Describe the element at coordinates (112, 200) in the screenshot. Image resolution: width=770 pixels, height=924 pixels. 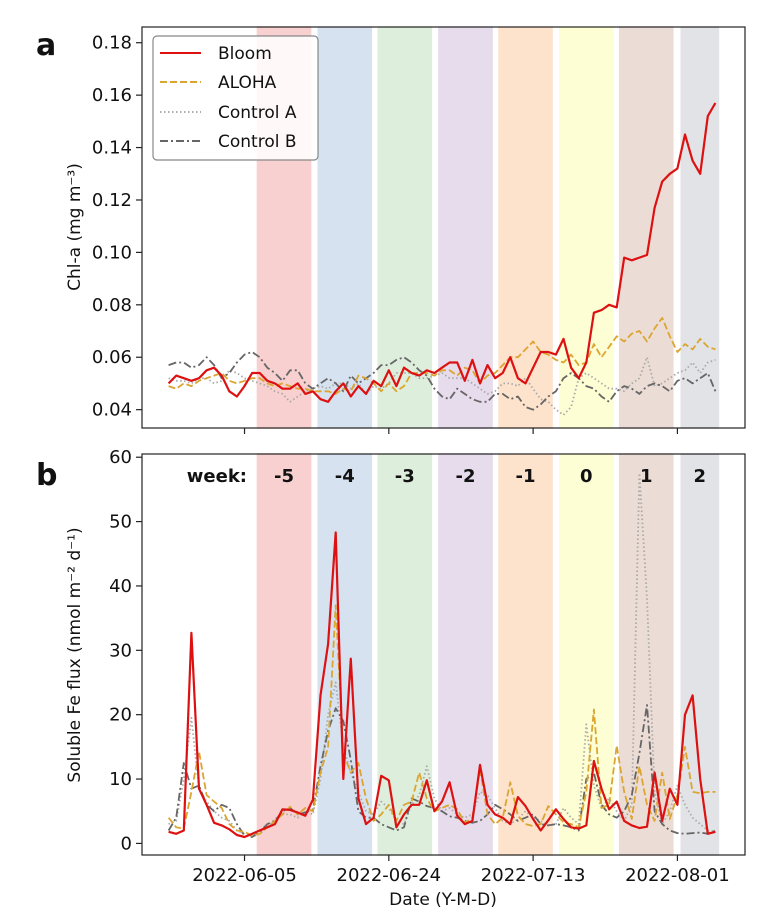
I see `y-tick-label: 0.12` at that location.